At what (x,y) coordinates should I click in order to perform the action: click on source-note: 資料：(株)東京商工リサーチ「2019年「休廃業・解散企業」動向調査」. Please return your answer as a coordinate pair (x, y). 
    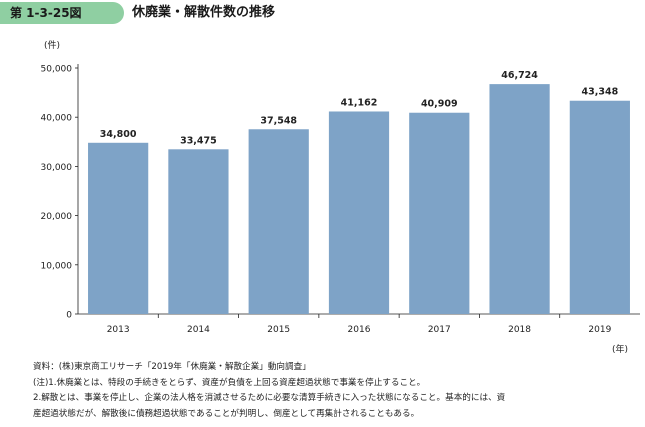
    Looking at the image, I should click on (172, 367).